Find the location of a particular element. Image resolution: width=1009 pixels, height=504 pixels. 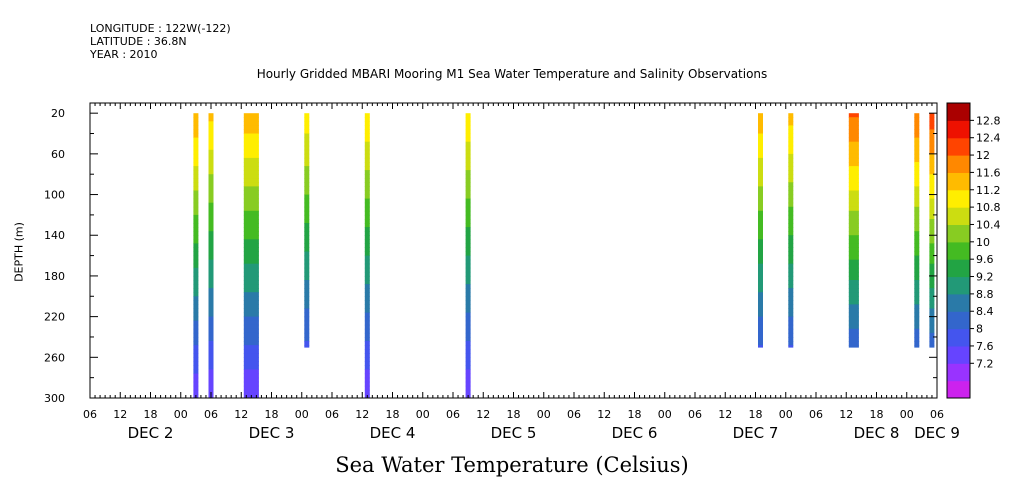

colorbar-label: 9.2 is located at coordinates (985, 277).